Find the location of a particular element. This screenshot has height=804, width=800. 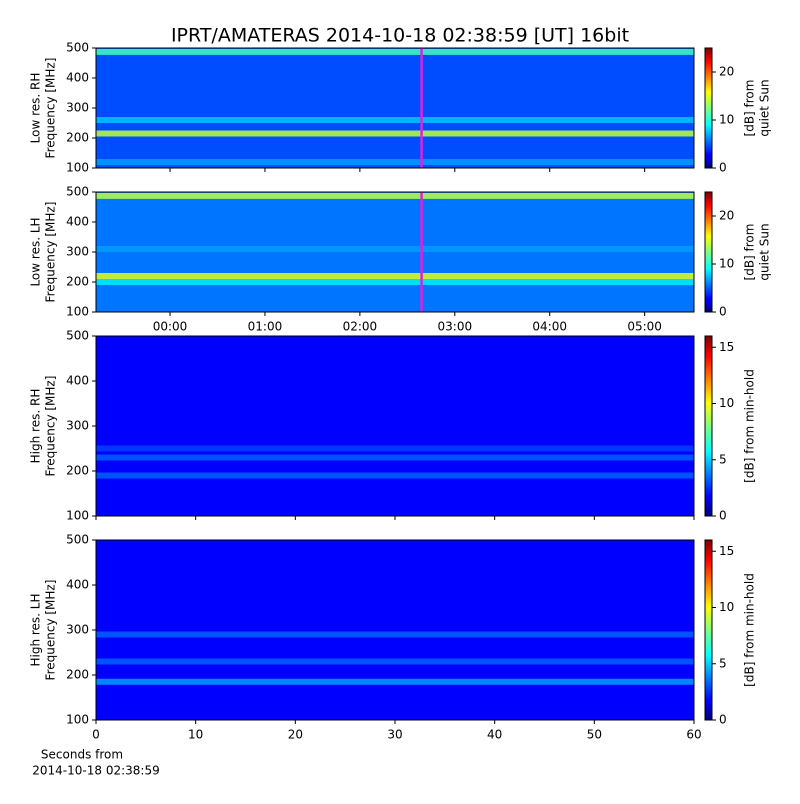

heatmap-background is located at coordinates (395, 108).